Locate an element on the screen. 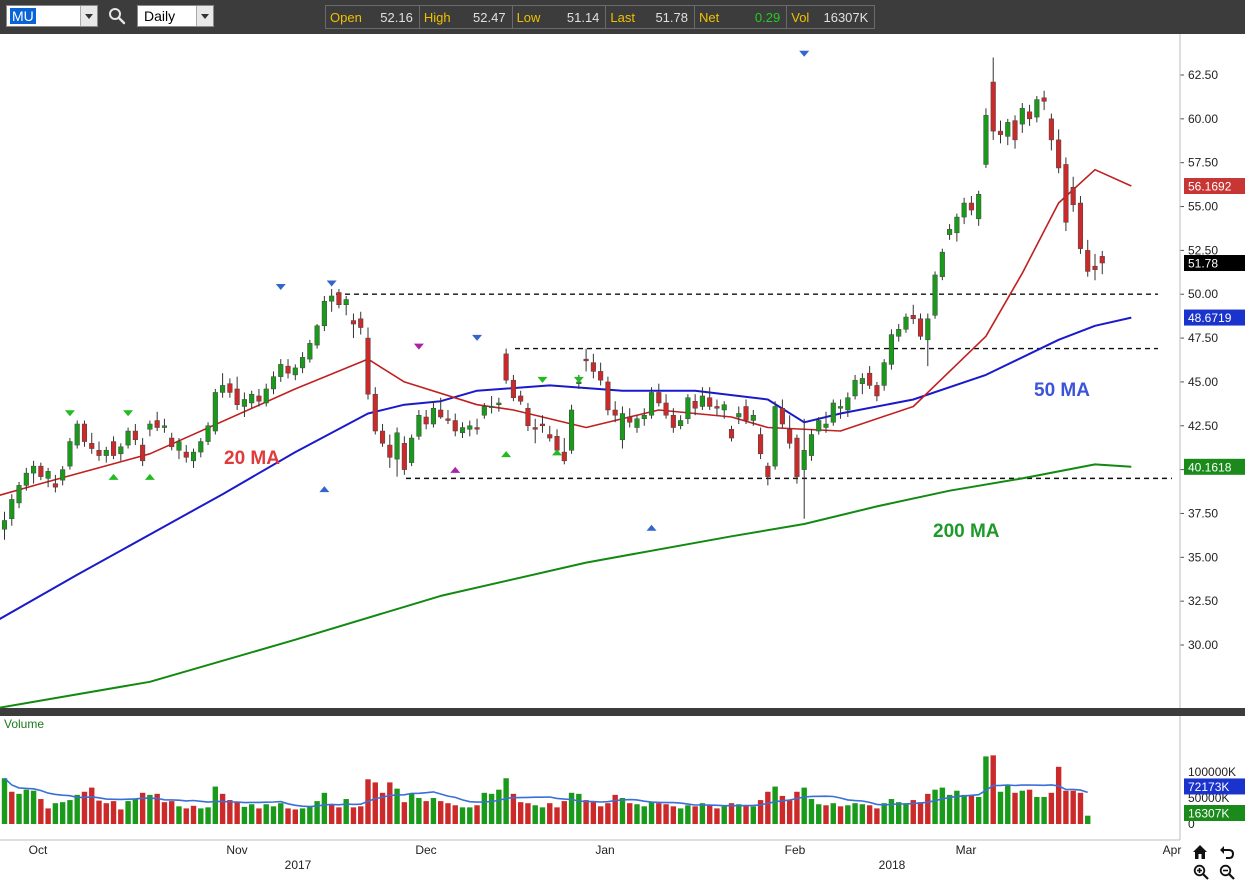 The width and height of the screenshot is (1245, 881). quote-low-value: 51.14 is located at coordinates (583, 17).